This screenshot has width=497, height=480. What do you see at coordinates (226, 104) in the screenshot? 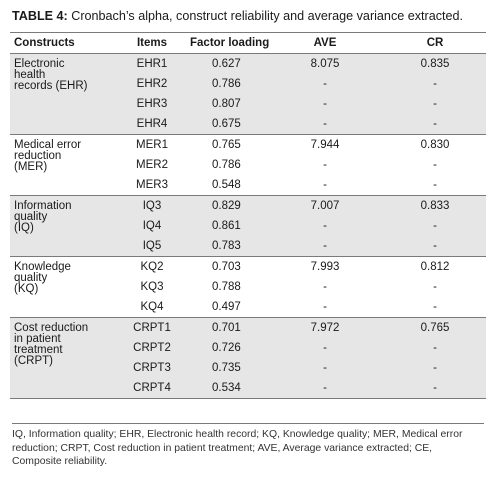
I see `factor-loading-cell: 0.807` at bounding box center [226, 104].